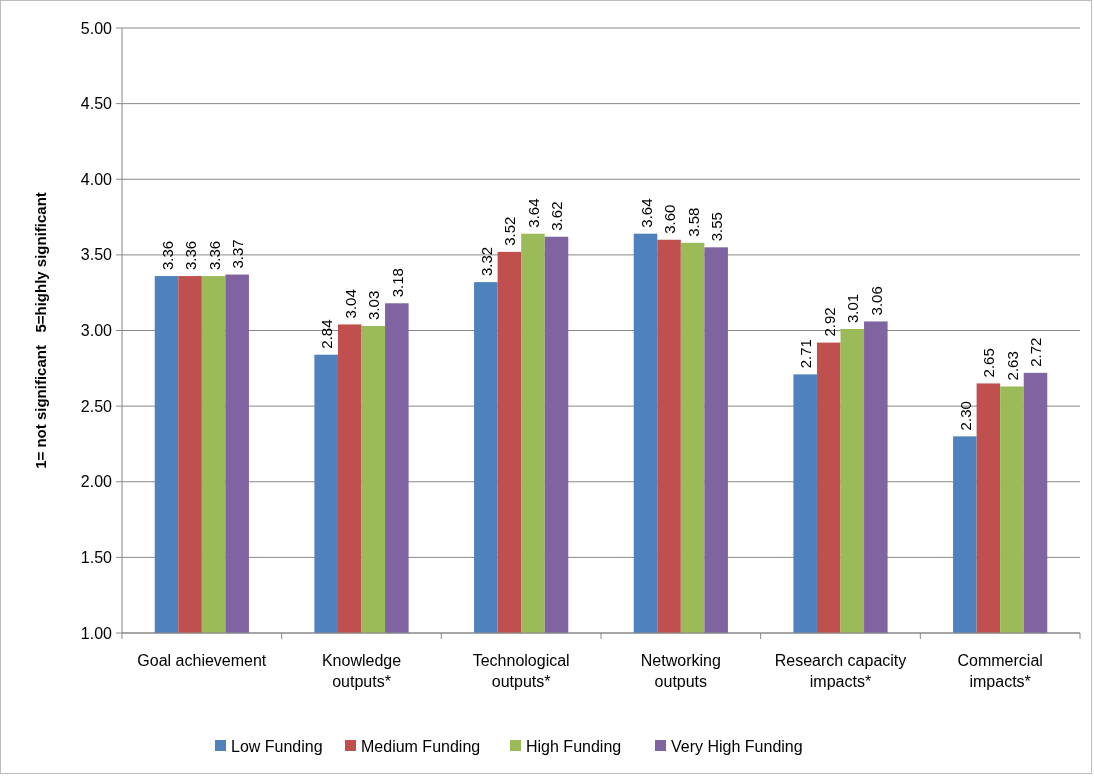 This screenshot has height=776, width=1094. Describe the element at coordinates (96, 482) in the screenshot. I see `y-tick-label: 2.00` at that location.